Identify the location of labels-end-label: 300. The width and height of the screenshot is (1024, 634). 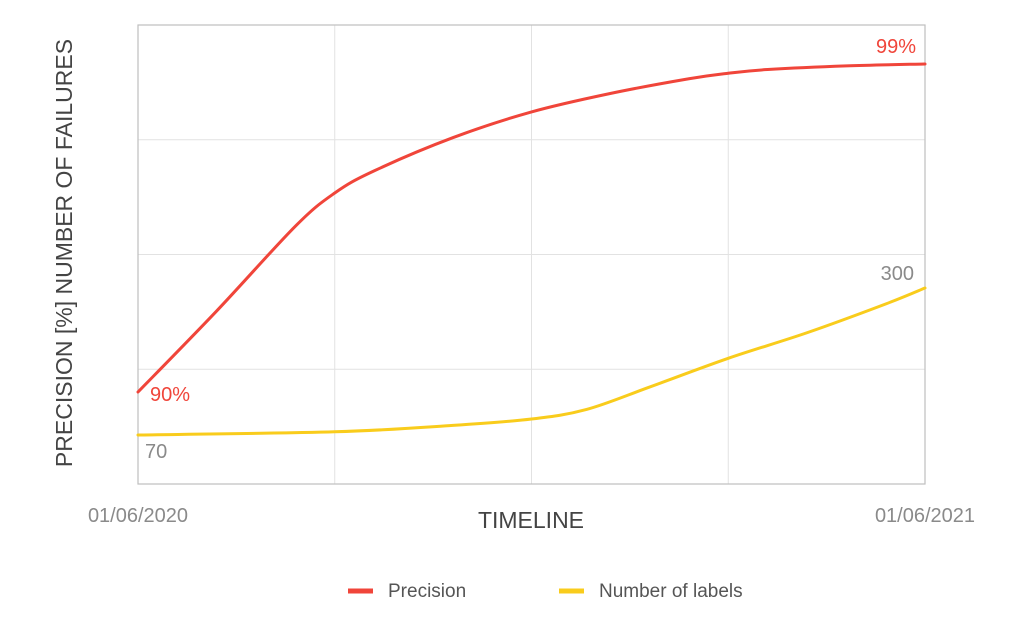
(897, 274).